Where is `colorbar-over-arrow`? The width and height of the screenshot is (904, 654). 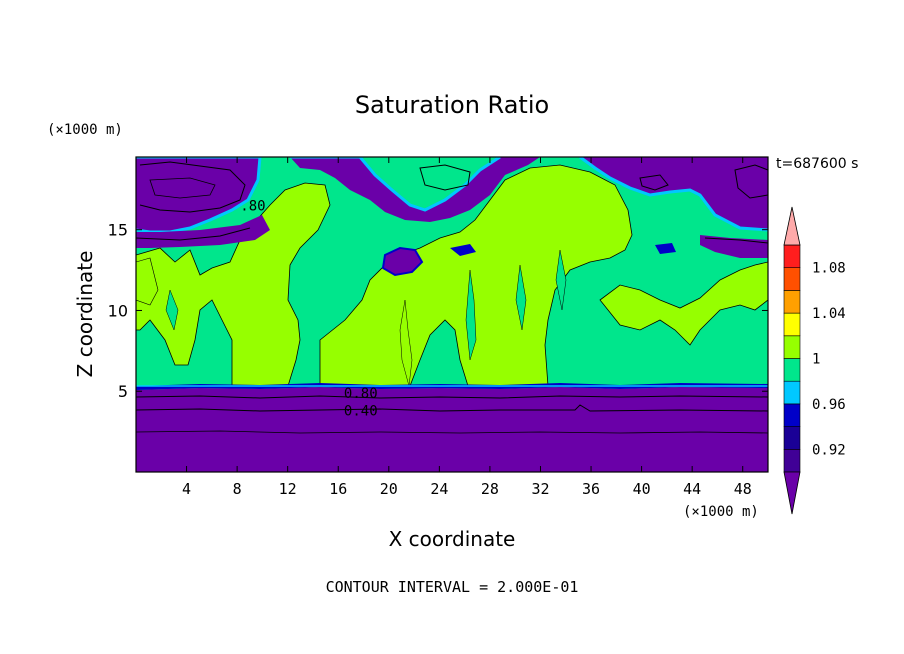 colorbar-over-arrow is located at coordinates (792, 226).